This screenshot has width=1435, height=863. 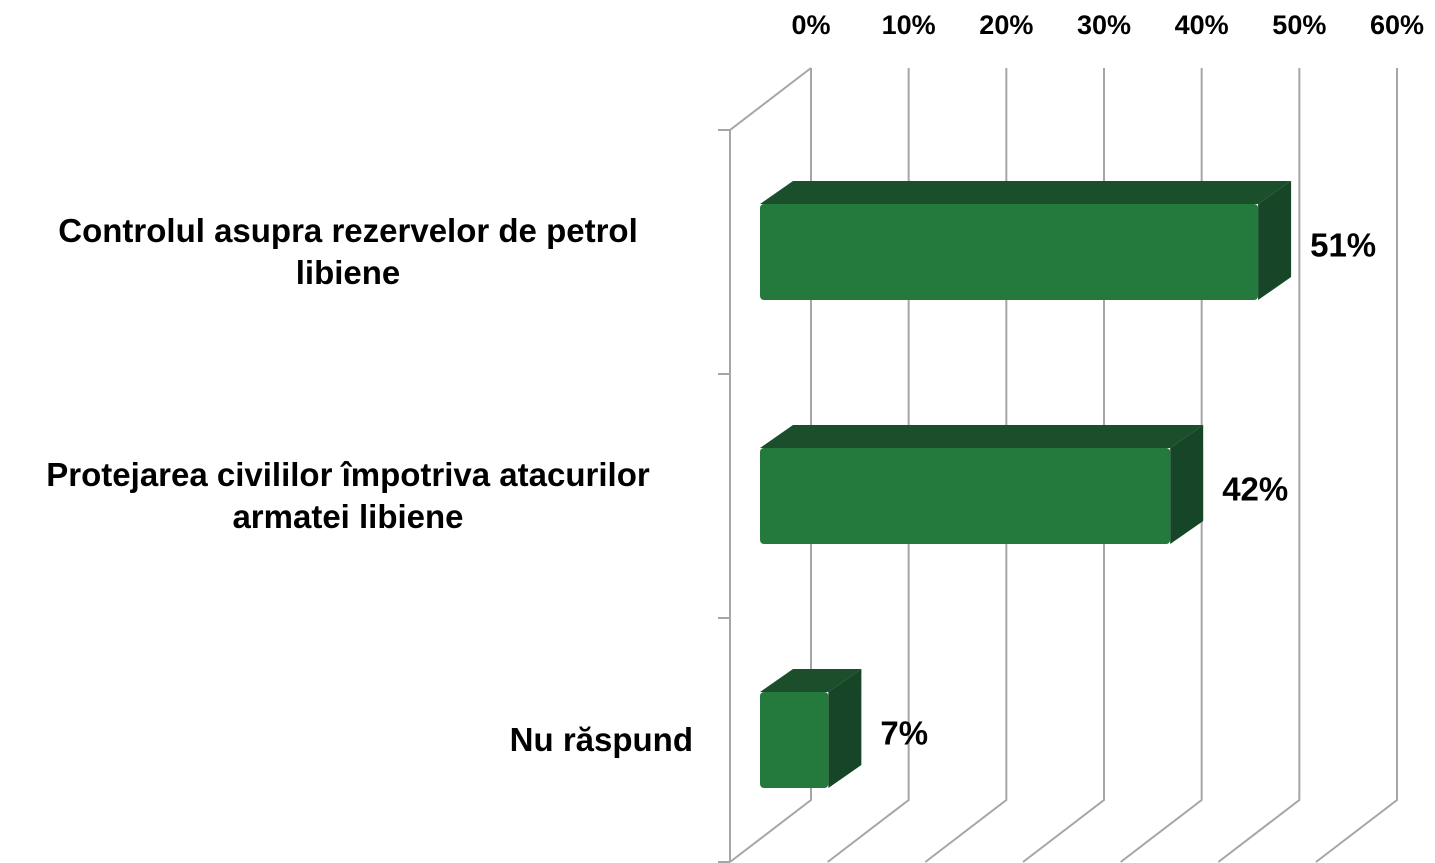 What do you see at coordinates (1397, 25) in the screenshot?
I see `x-tick-label: 60%` at bounding box center [1397, 25].